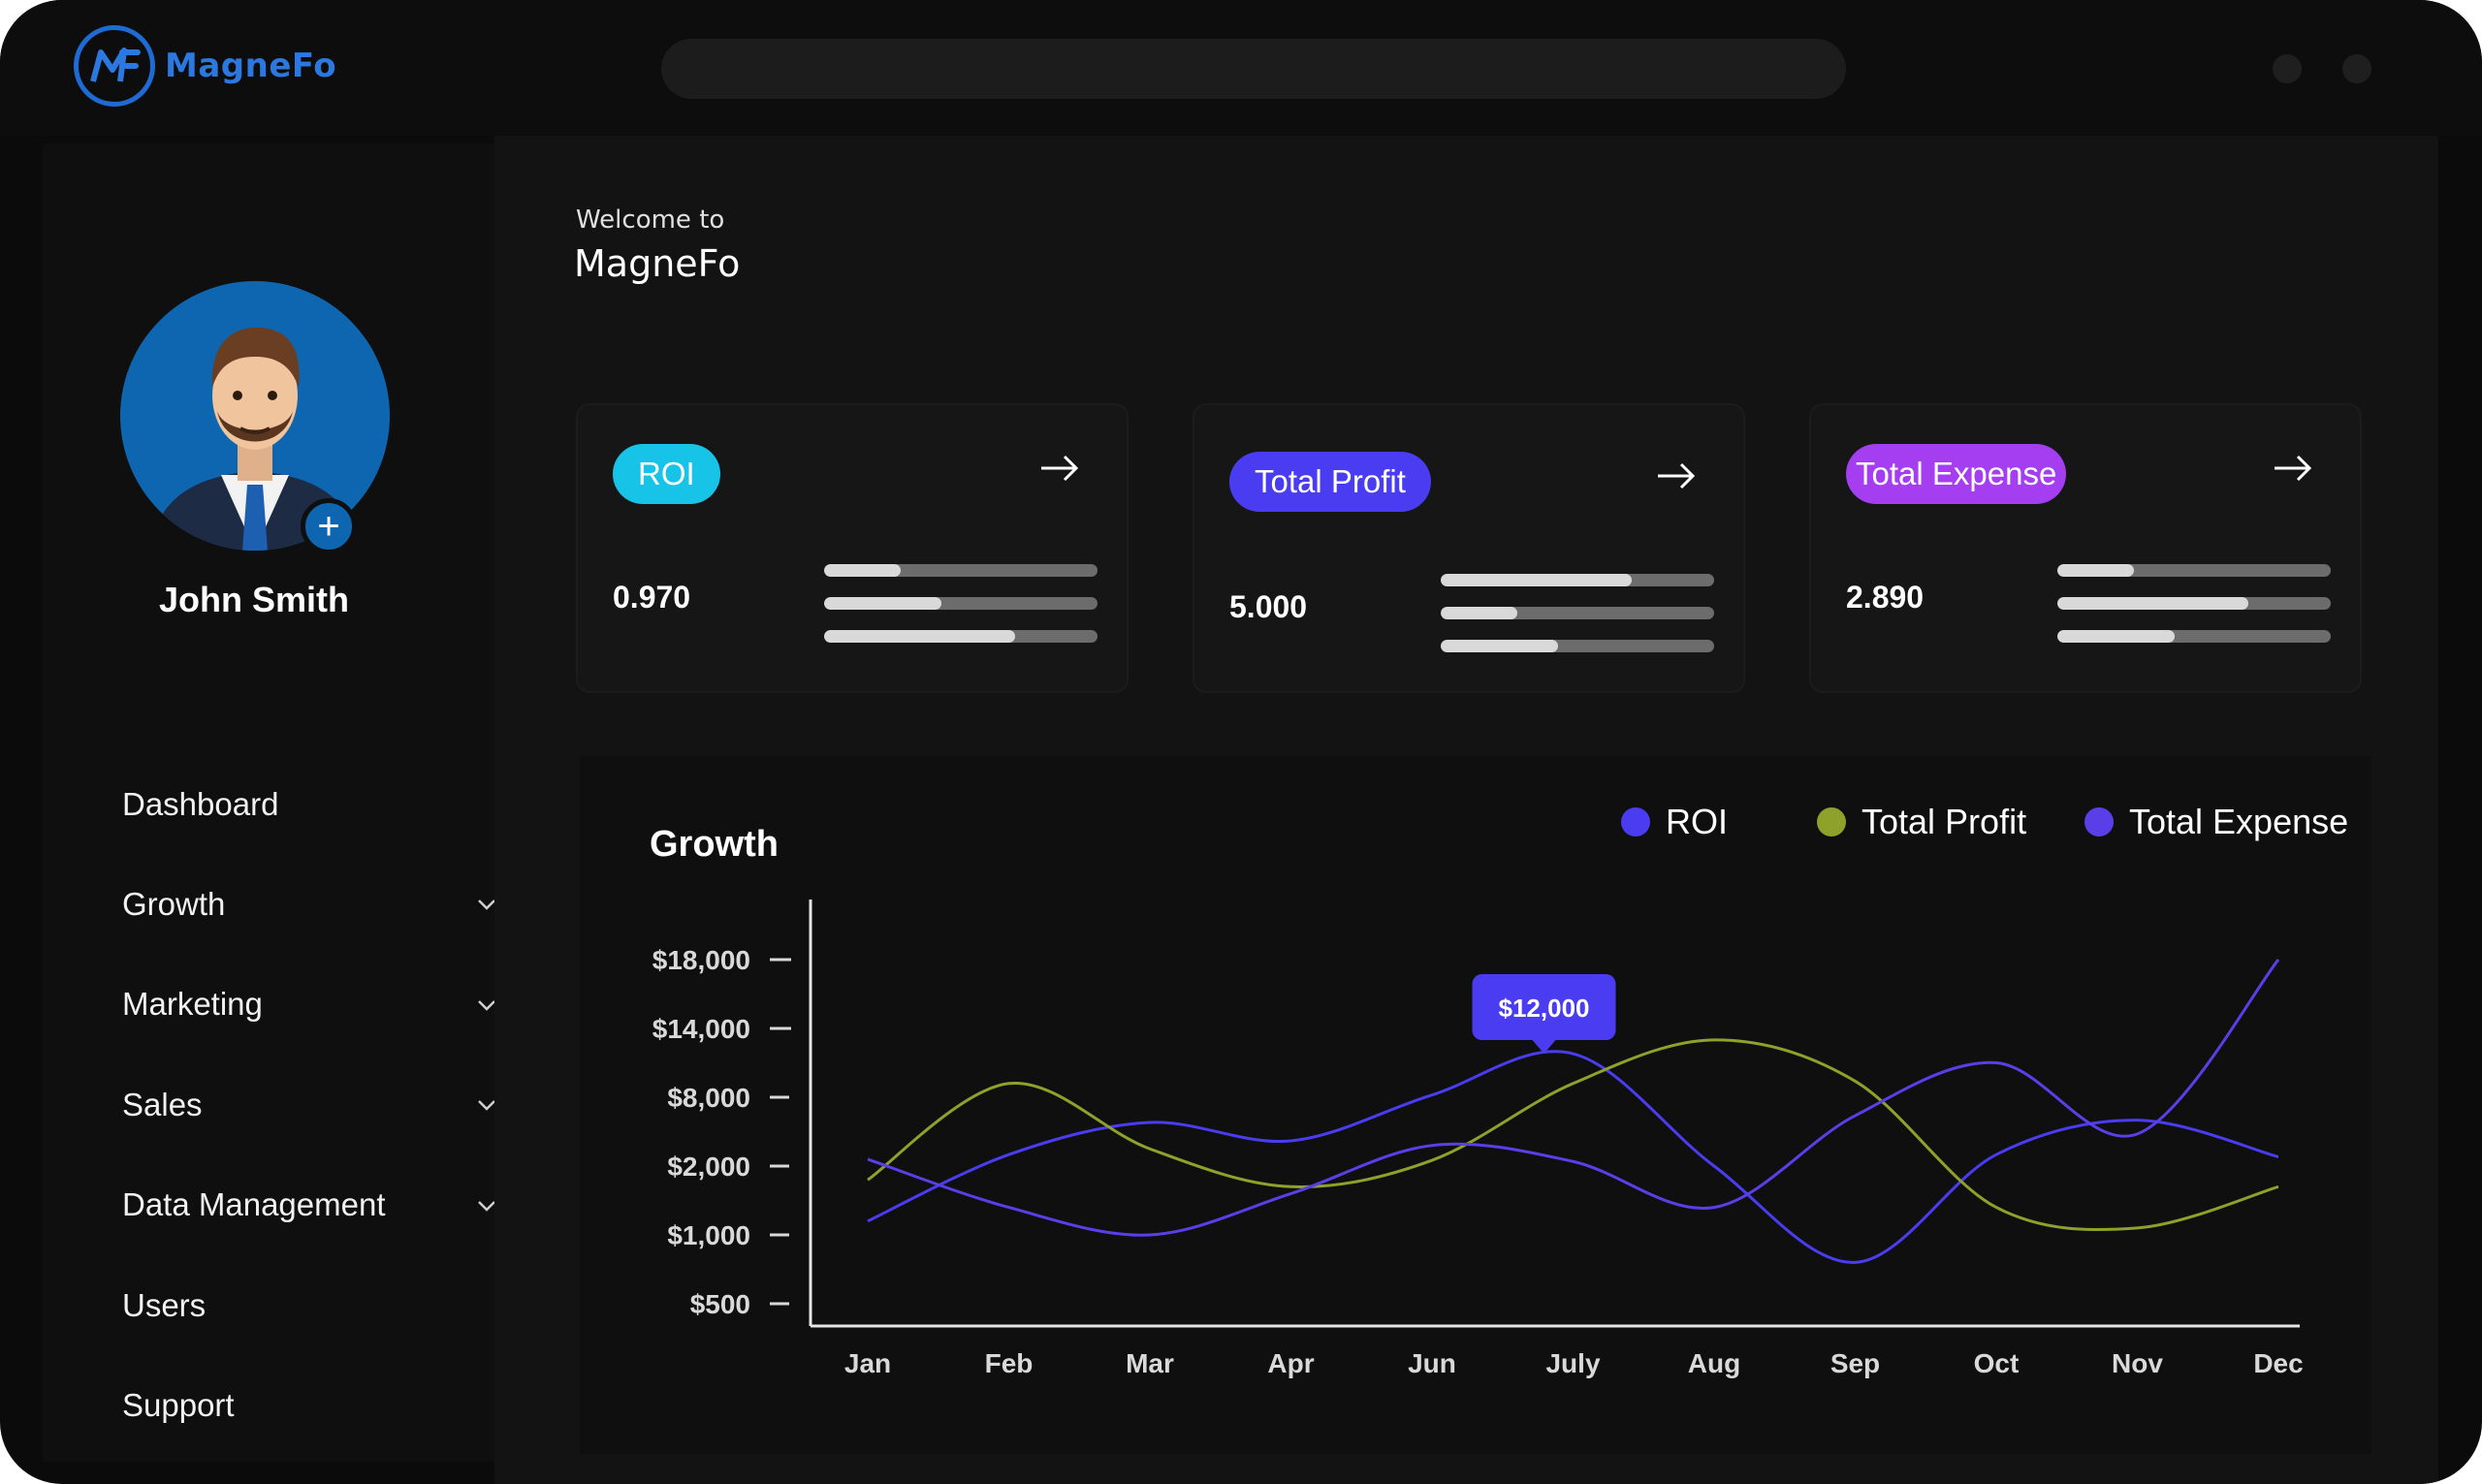 Image resolution: width=2482 pixels, height=1484 pixels. I want to click on logo-mark-icon, so click(114, 66).